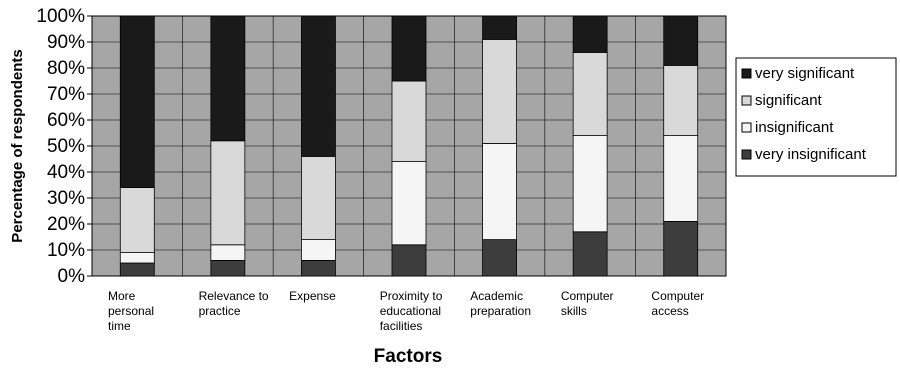 This screenshot has width=900, height=370. What do you see at coordinates (587, 303) in the screenshot?
I see `x-category-label: Computer skills` at bounding box center [587, 303].